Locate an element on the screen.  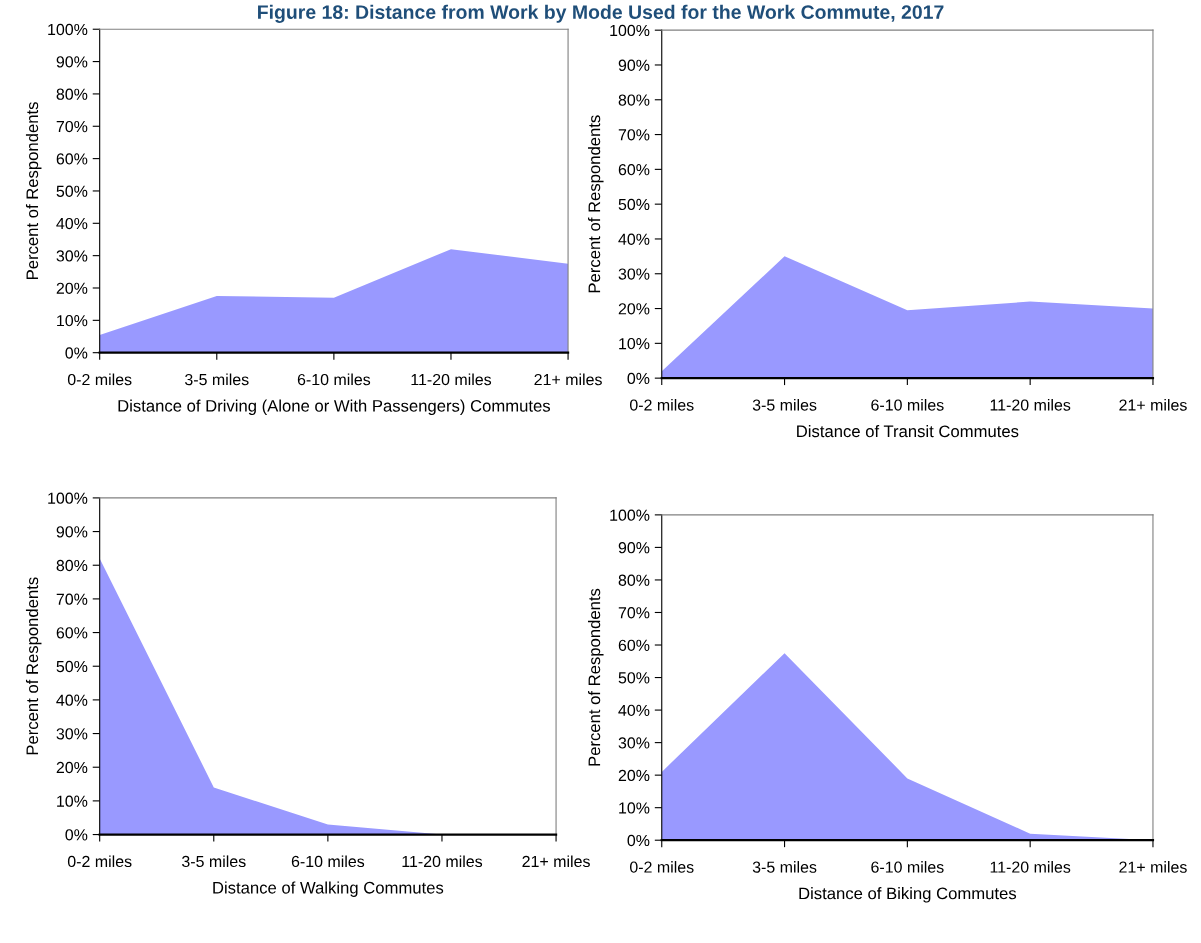
x-axis-title: Distance of Walking Commutes is located at coordinates (328, 889).